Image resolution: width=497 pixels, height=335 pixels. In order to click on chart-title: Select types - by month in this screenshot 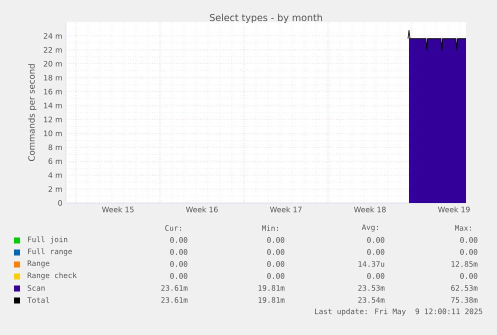, I will do `click(266, 18)`.